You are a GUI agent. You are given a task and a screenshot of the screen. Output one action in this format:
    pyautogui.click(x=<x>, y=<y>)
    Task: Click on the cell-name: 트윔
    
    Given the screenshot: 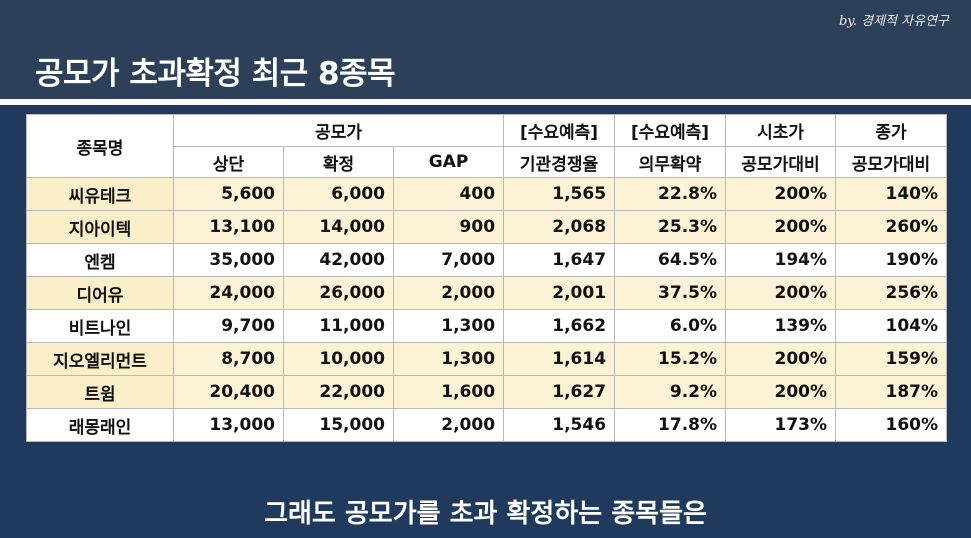 What is the action you would take?
    pyautogui.click(x=100, y=392)
    